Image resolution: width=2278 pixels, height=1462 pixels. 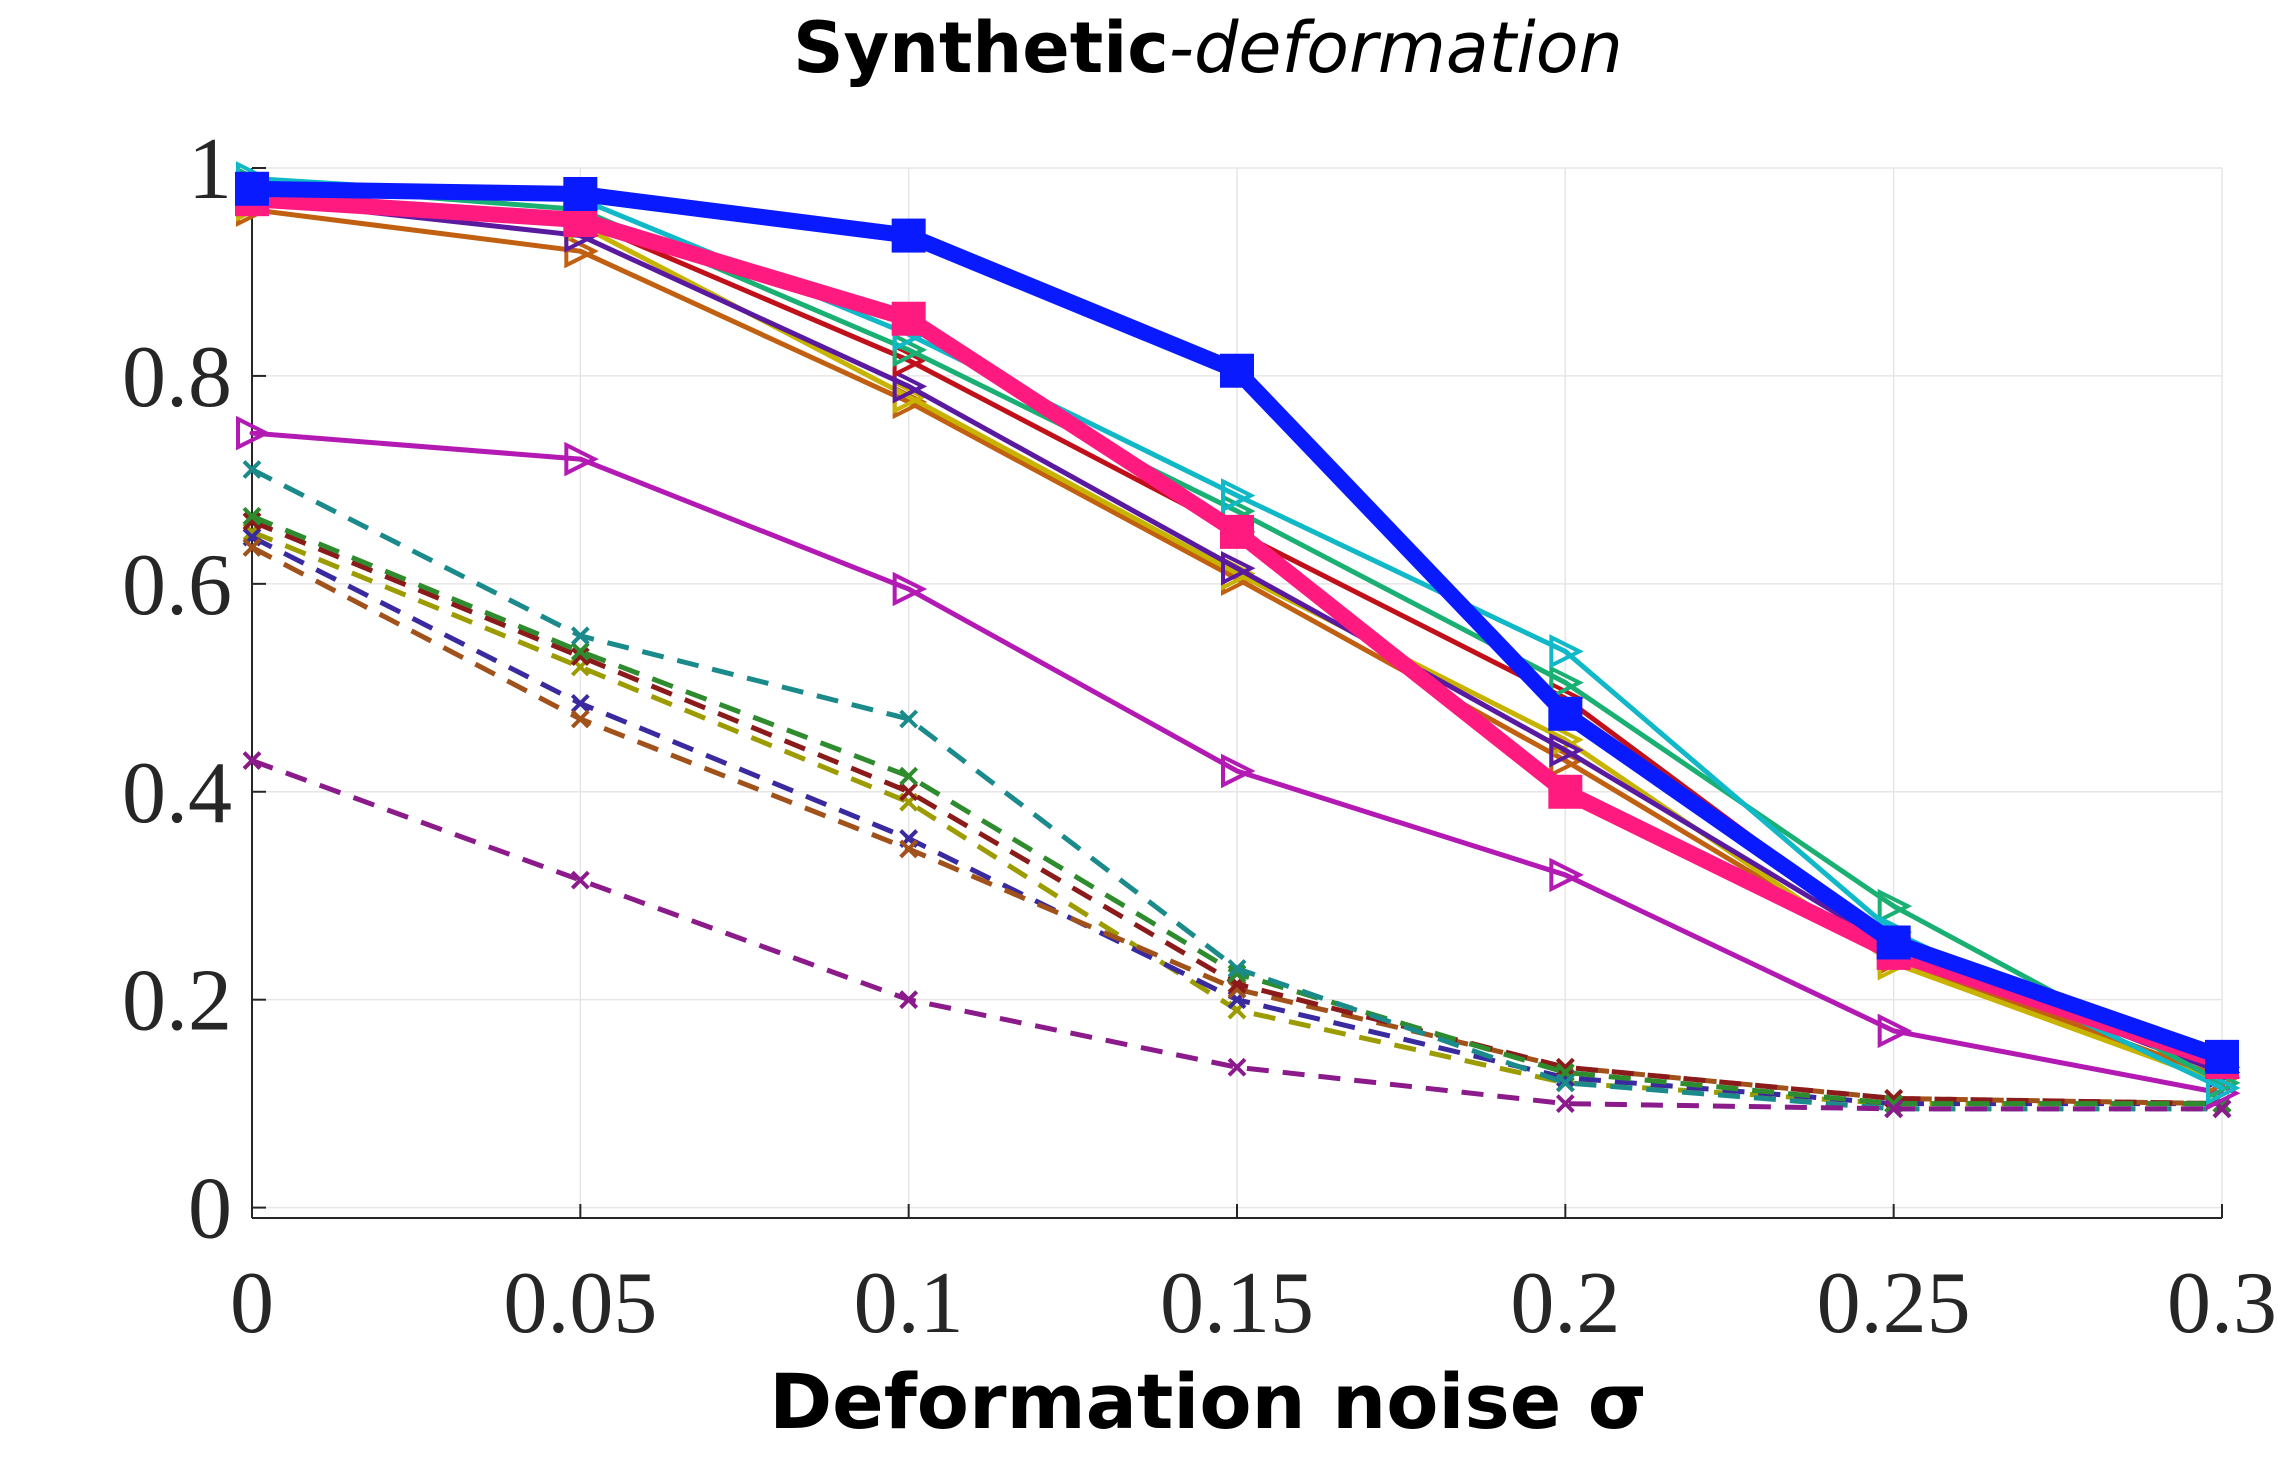 What do you see at coordinates (1565, 1303) in the screenshot?
I see `x-tick-label-4: 0.2` at bounding box center [1565, 1303].